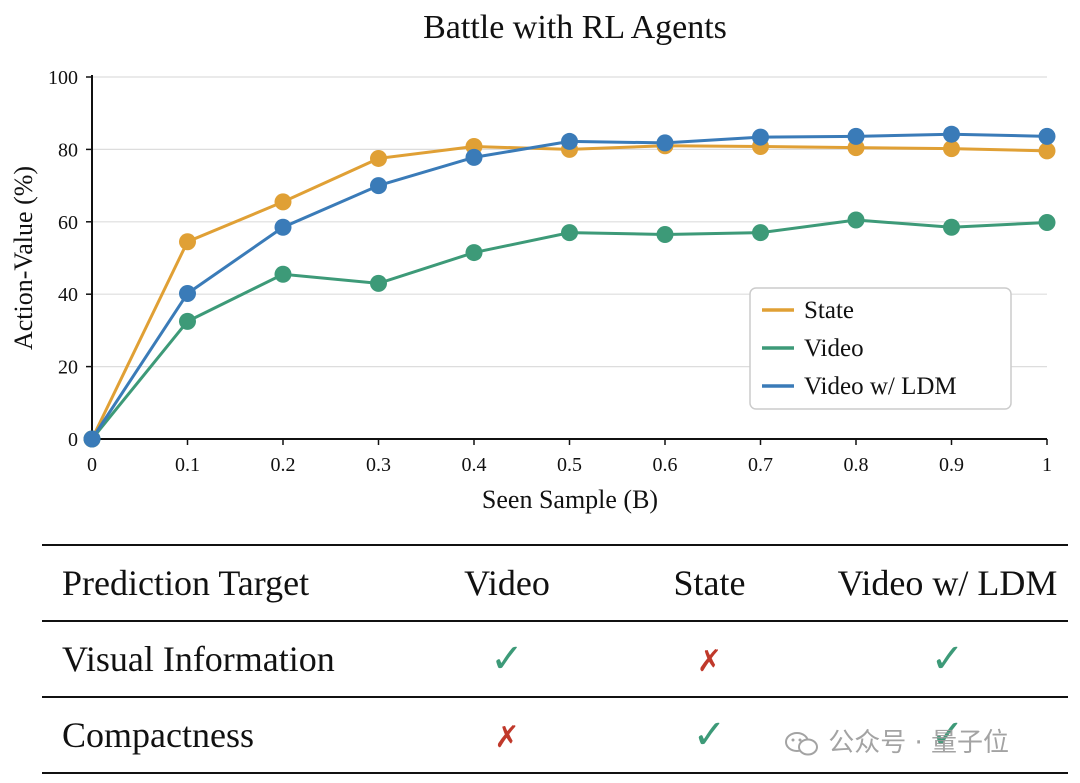  I want to click on x-tick-label: 0.2, so click(283, 465).